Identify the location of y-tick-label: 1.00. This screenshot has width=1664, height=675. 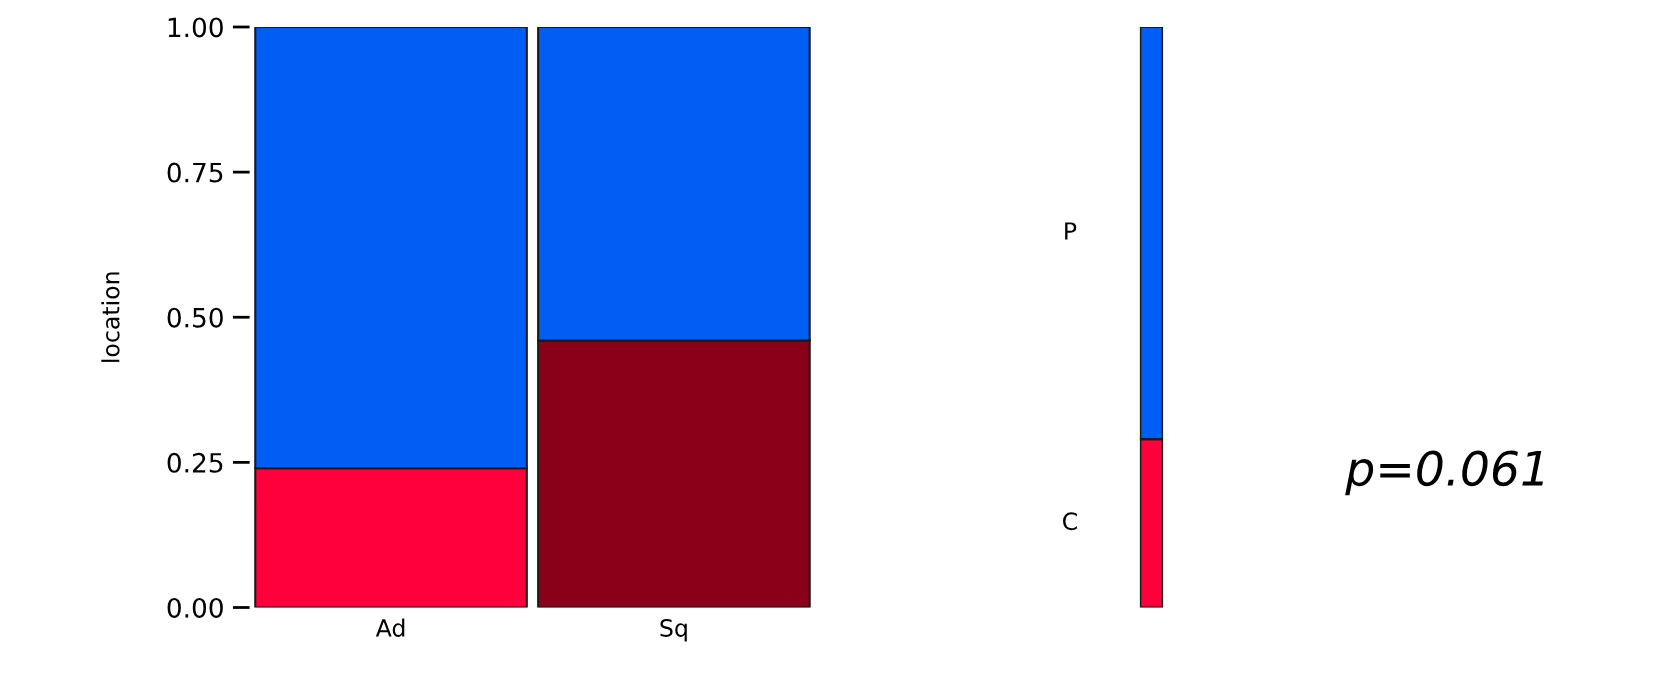
(195, 27).